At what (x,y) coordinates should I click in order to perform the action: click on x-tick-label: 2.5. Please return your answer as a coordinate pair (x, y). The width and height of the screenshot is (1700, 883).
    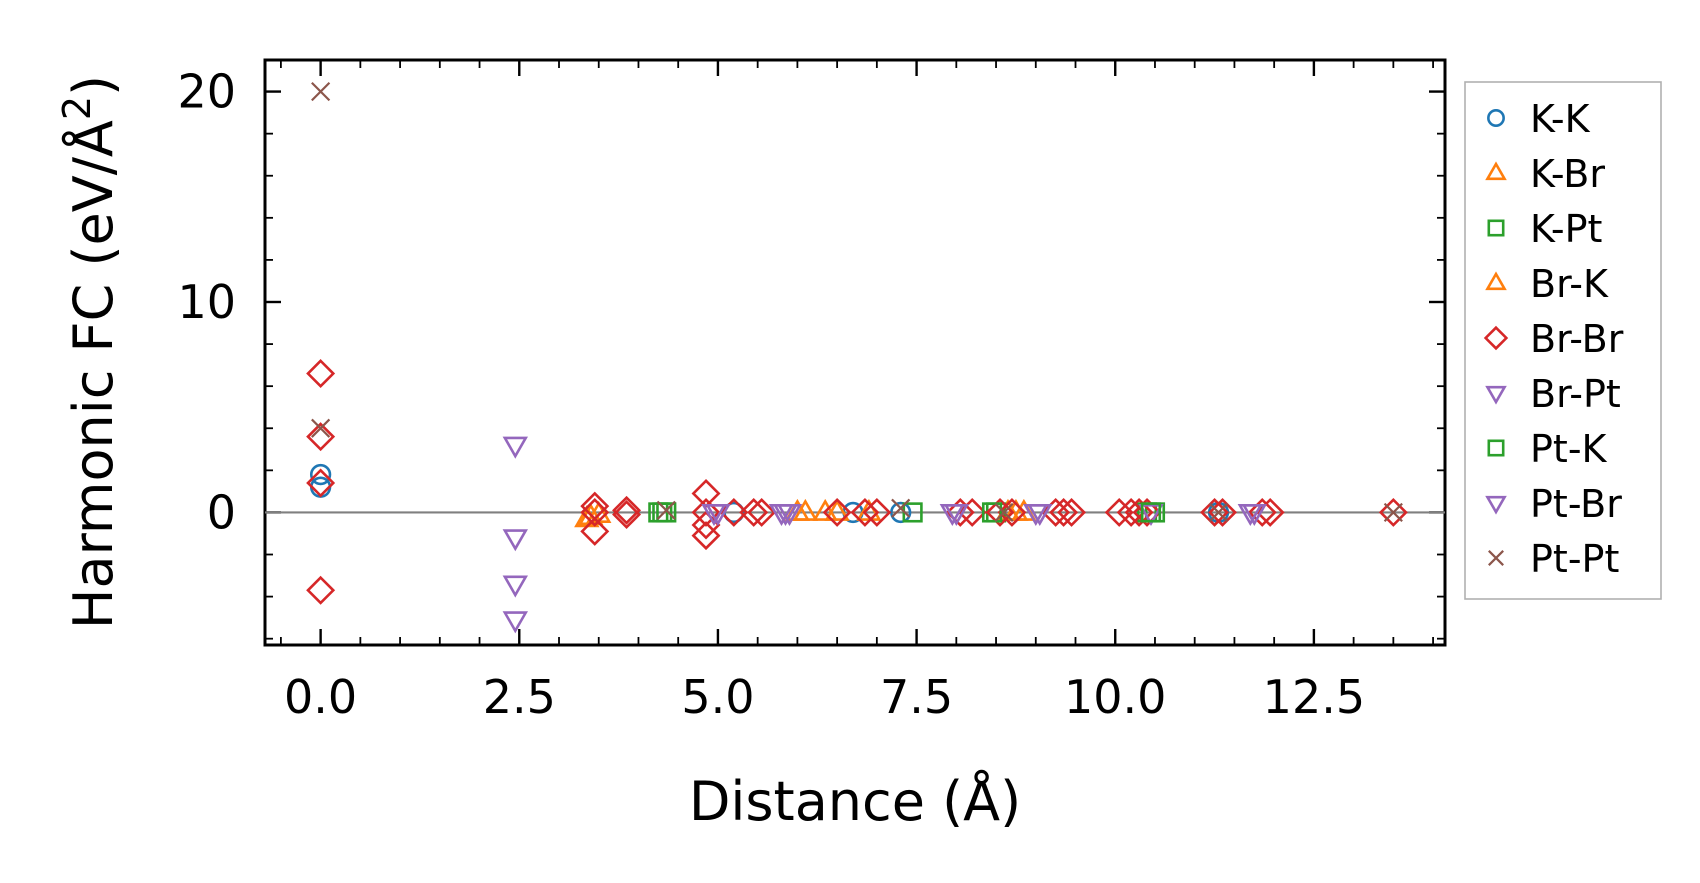
    Looking at the image, I should click on (519, 697).